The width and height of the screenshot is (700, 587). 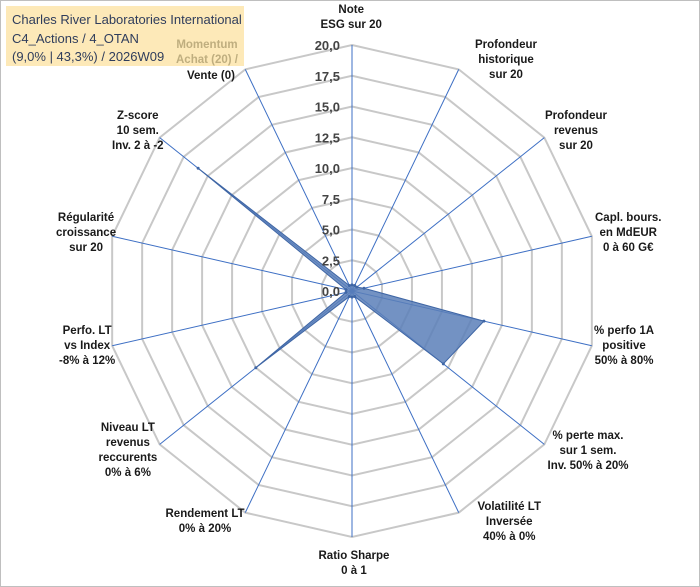 I want to click on axis-label-line: sur 1 sem., so click(x=588, y=450).